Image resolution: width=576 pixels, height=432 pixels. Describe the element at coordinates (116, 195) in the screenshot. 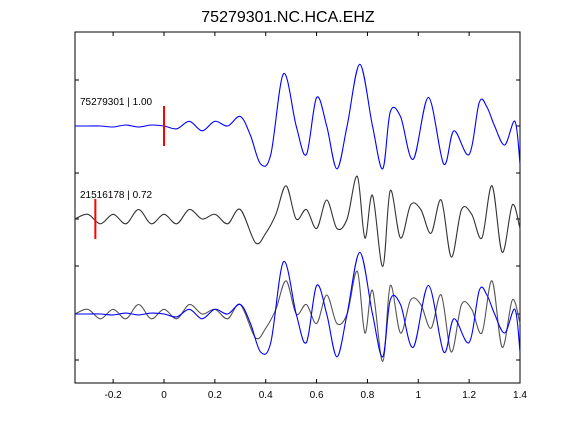

I see `trace-label: 21516178 | 0.72` at that location.